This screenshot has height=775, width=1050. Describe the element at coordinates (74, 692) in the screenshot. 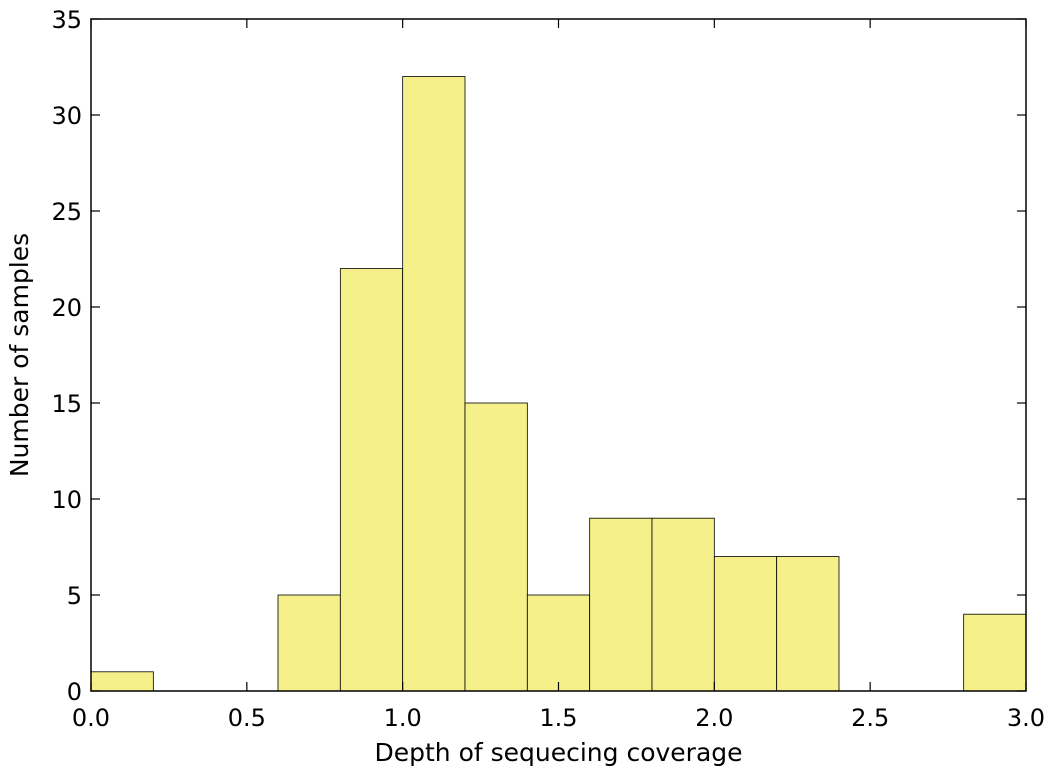

I see `y-tick-label: 0` at that location.